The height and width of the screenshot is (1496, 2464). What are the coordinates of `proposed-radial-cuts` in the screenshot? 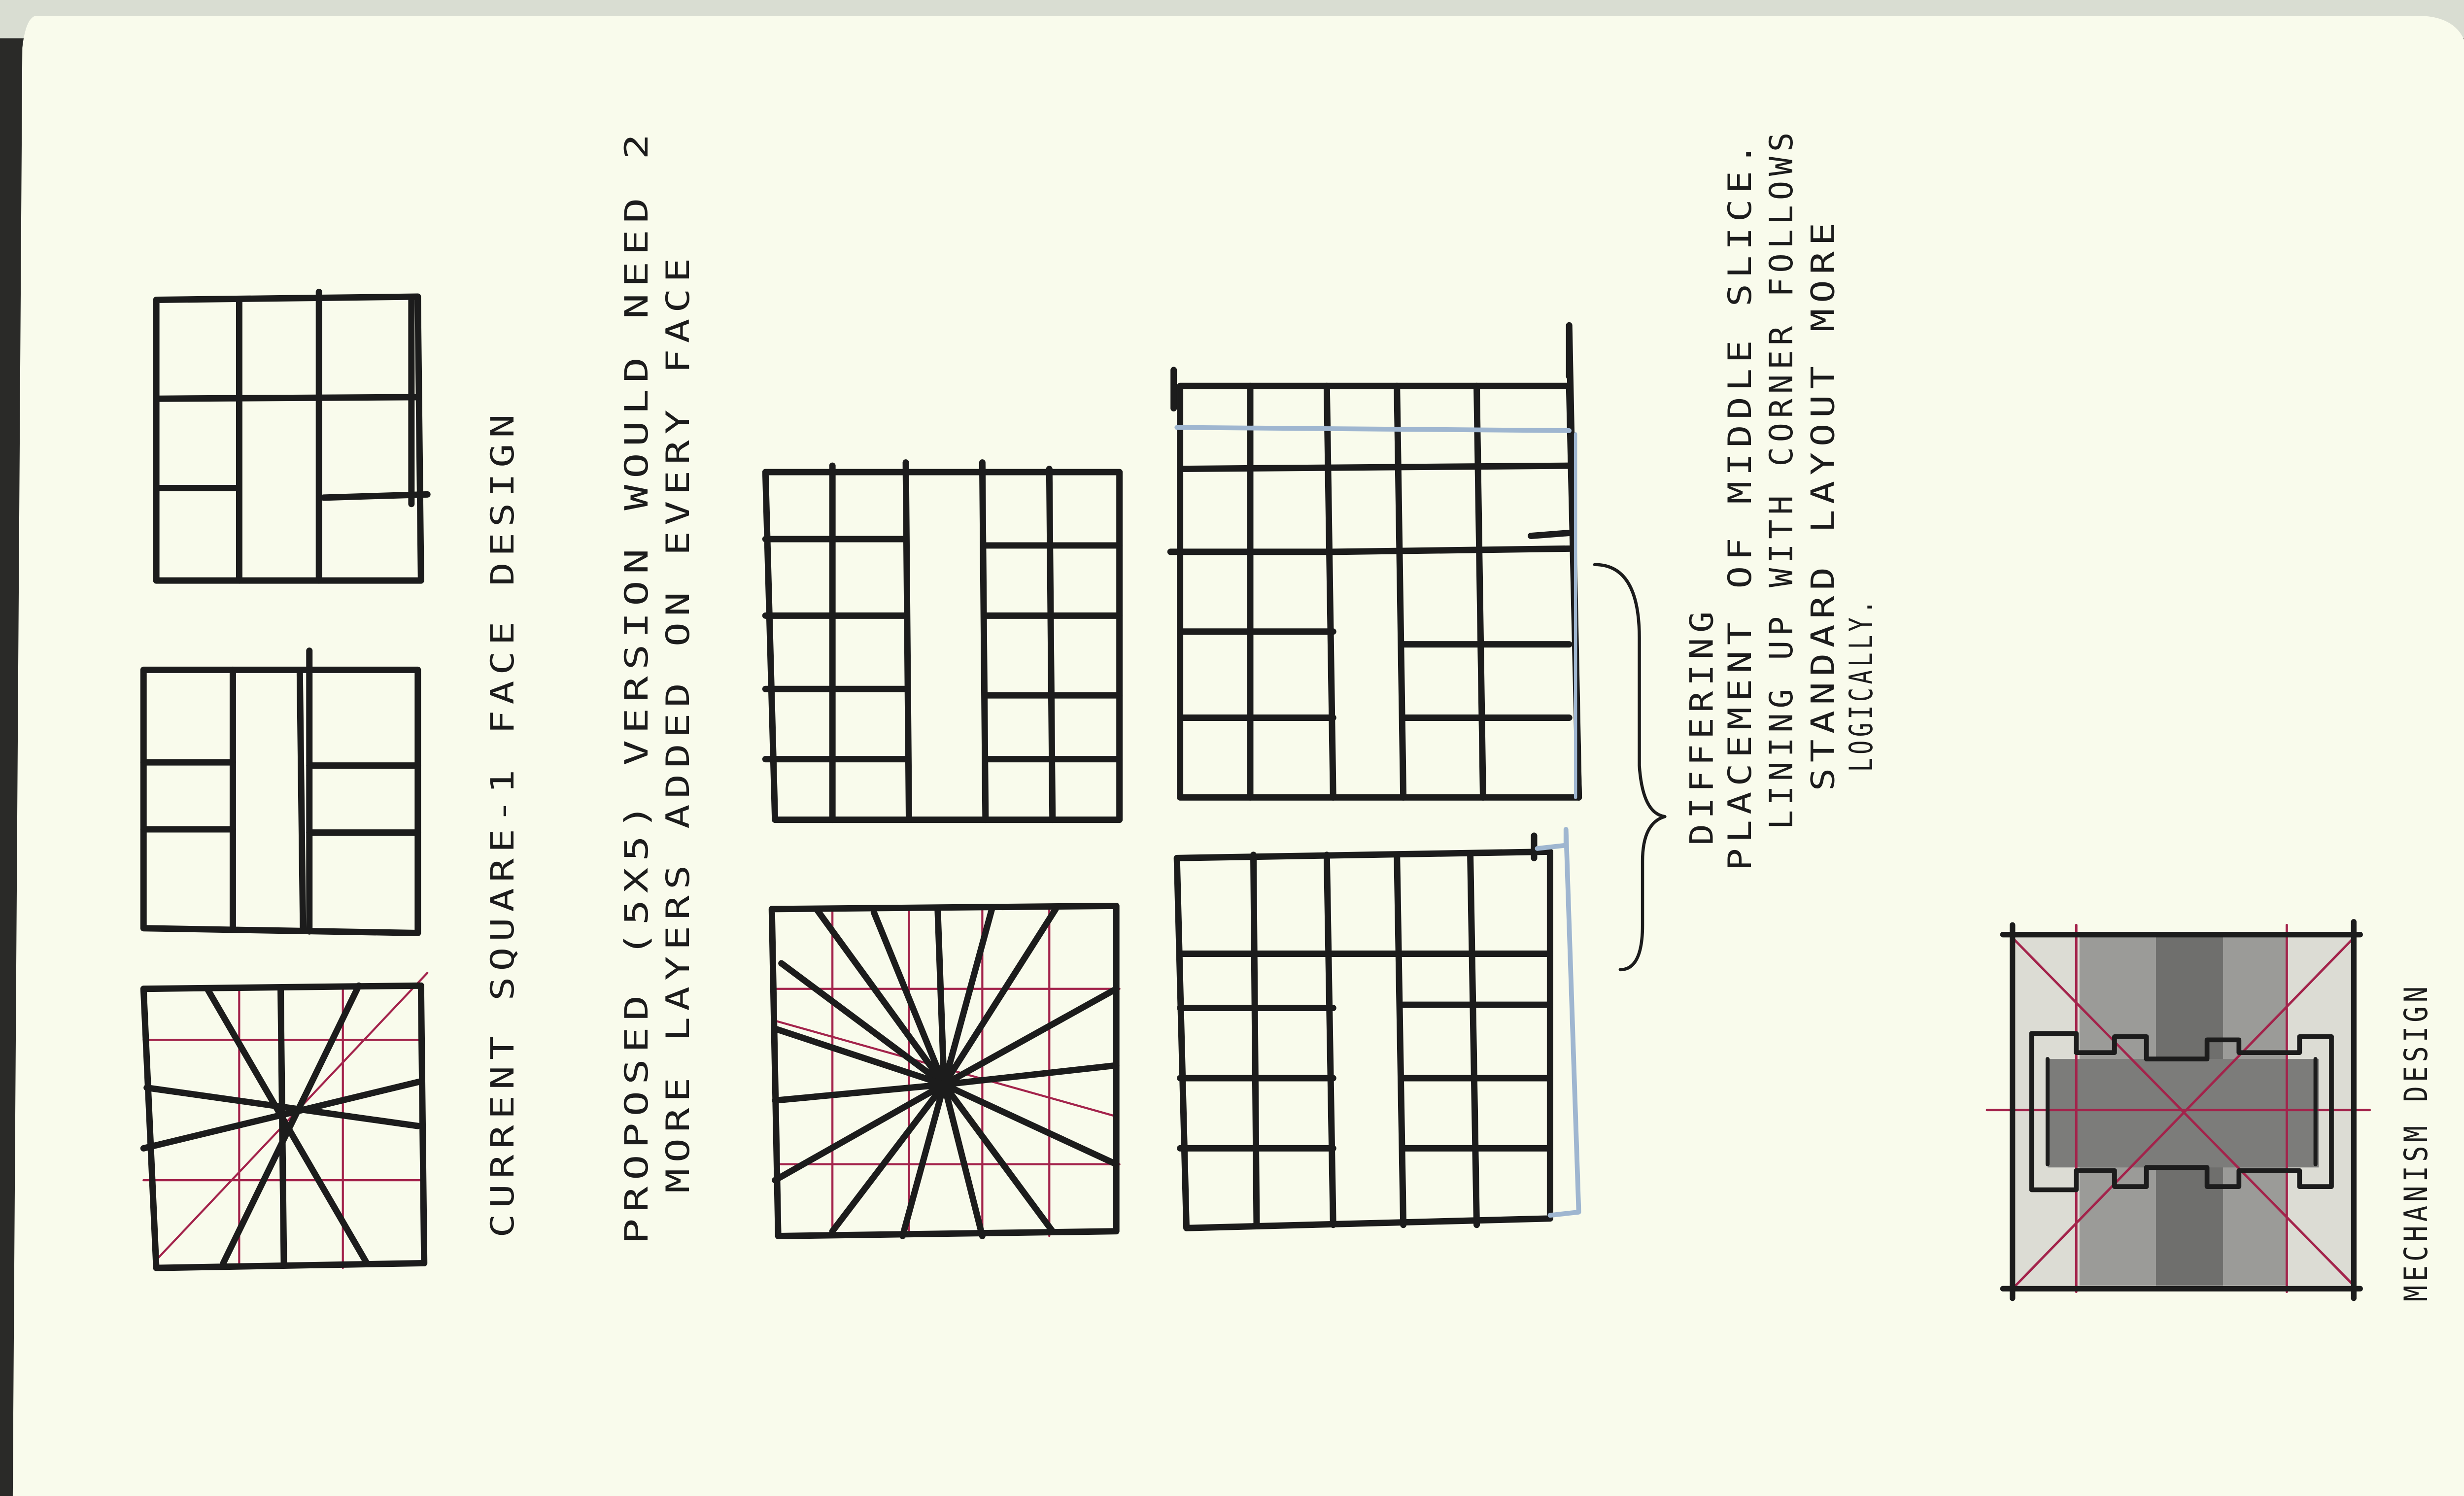 It's located at (944, 1070).